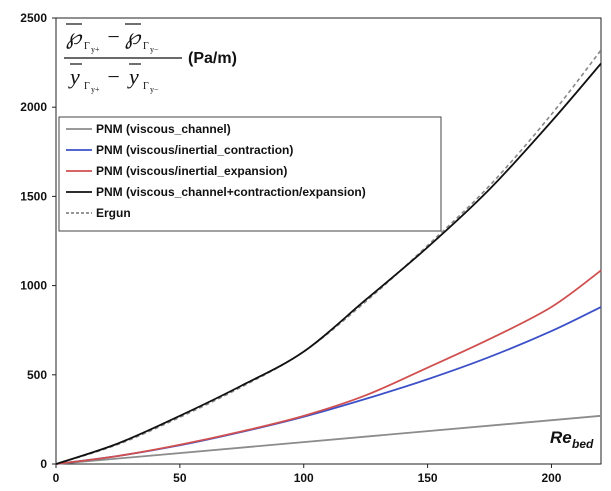 Image resolution: width=611 pixels, height=491 pixels. What do you see at coordinates (74, 76) in the screenshot?
I see `ylabel-den-left: y` at bounding box center [74, 76].